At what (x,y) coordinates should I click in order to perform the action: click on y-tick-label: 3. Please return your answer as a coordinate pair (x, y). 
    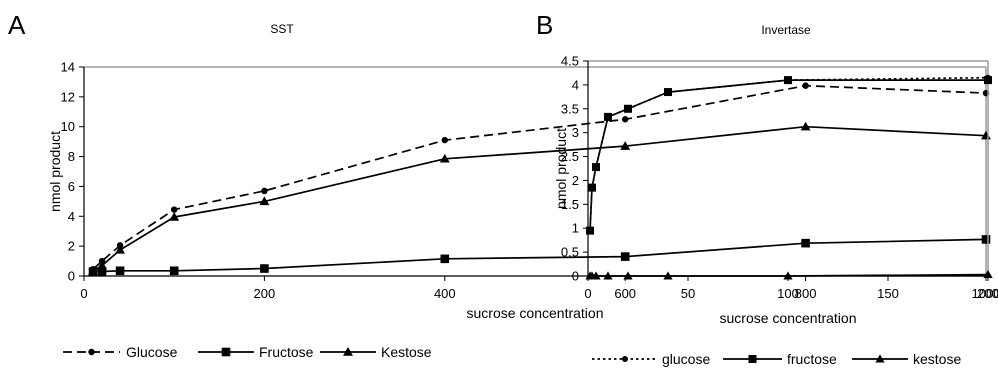
    Looking at the image, I should click on (575, 132).